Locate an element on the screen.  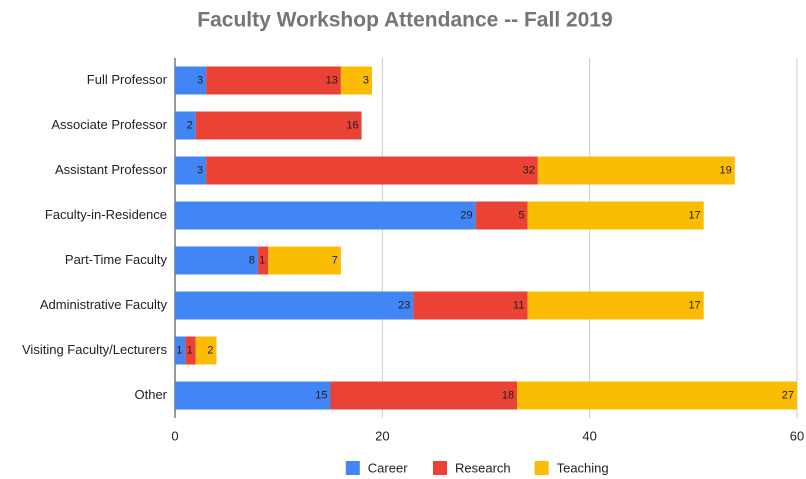
x-tick-label: 40 is located at coordinates (589, 435).